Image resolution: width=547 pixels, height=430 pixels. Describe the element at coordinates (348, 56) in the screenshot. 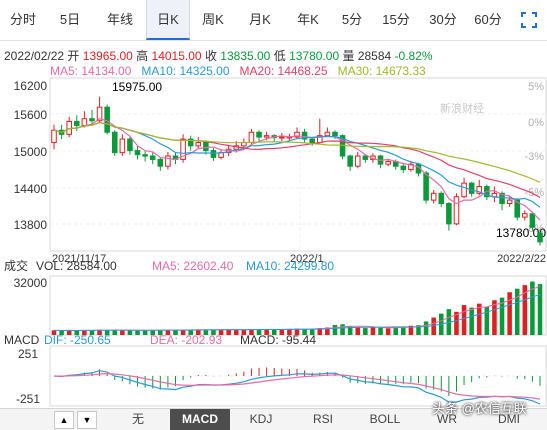

I see `volume-label: 量` at that location.